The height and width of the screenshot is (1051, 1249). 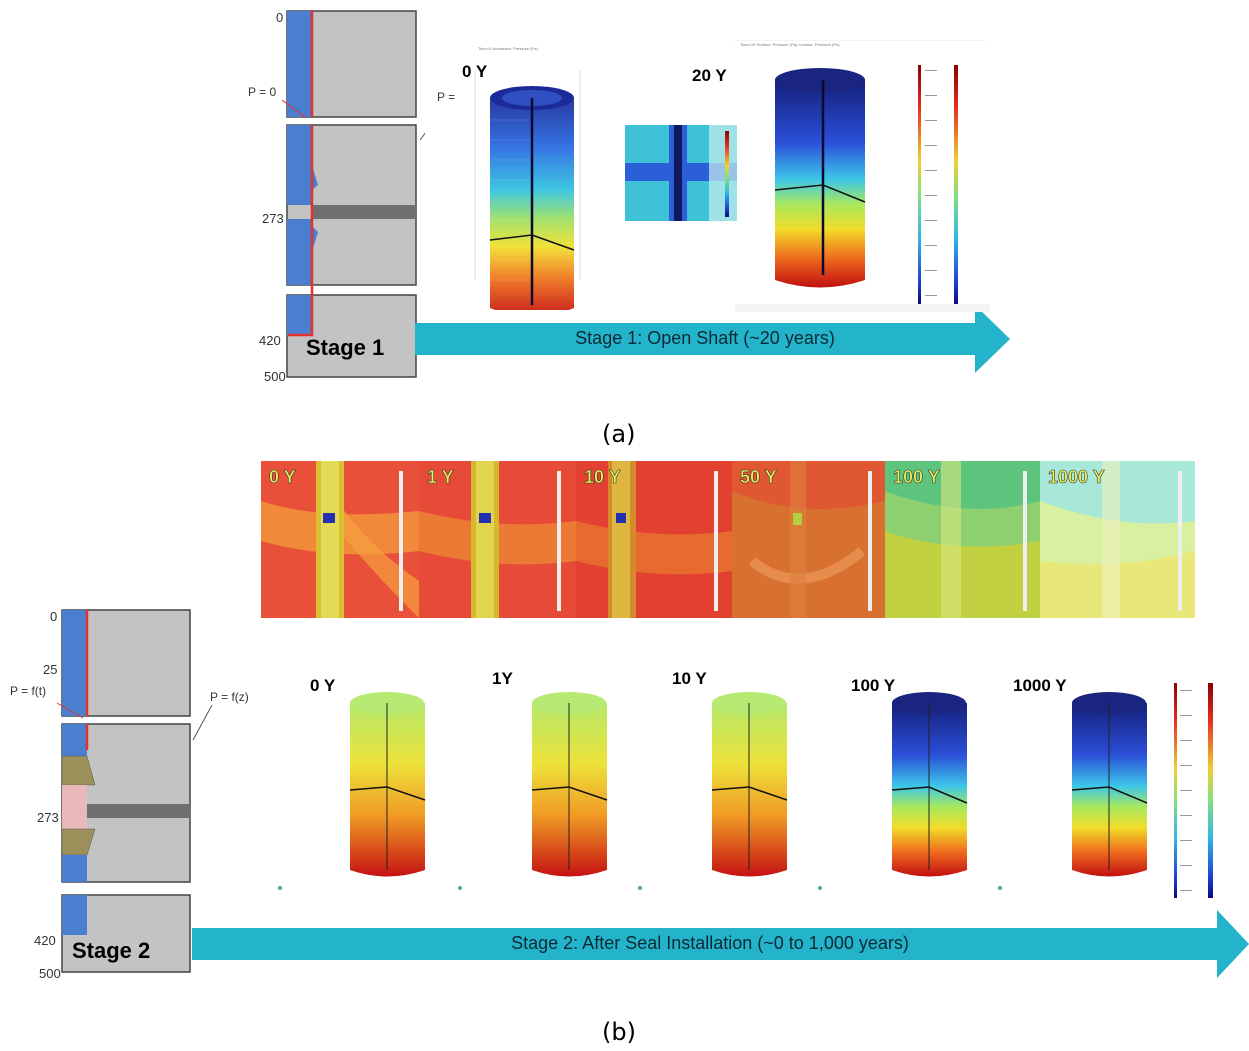 I want to click on stage2-schematic, so click(x=134, y=791).